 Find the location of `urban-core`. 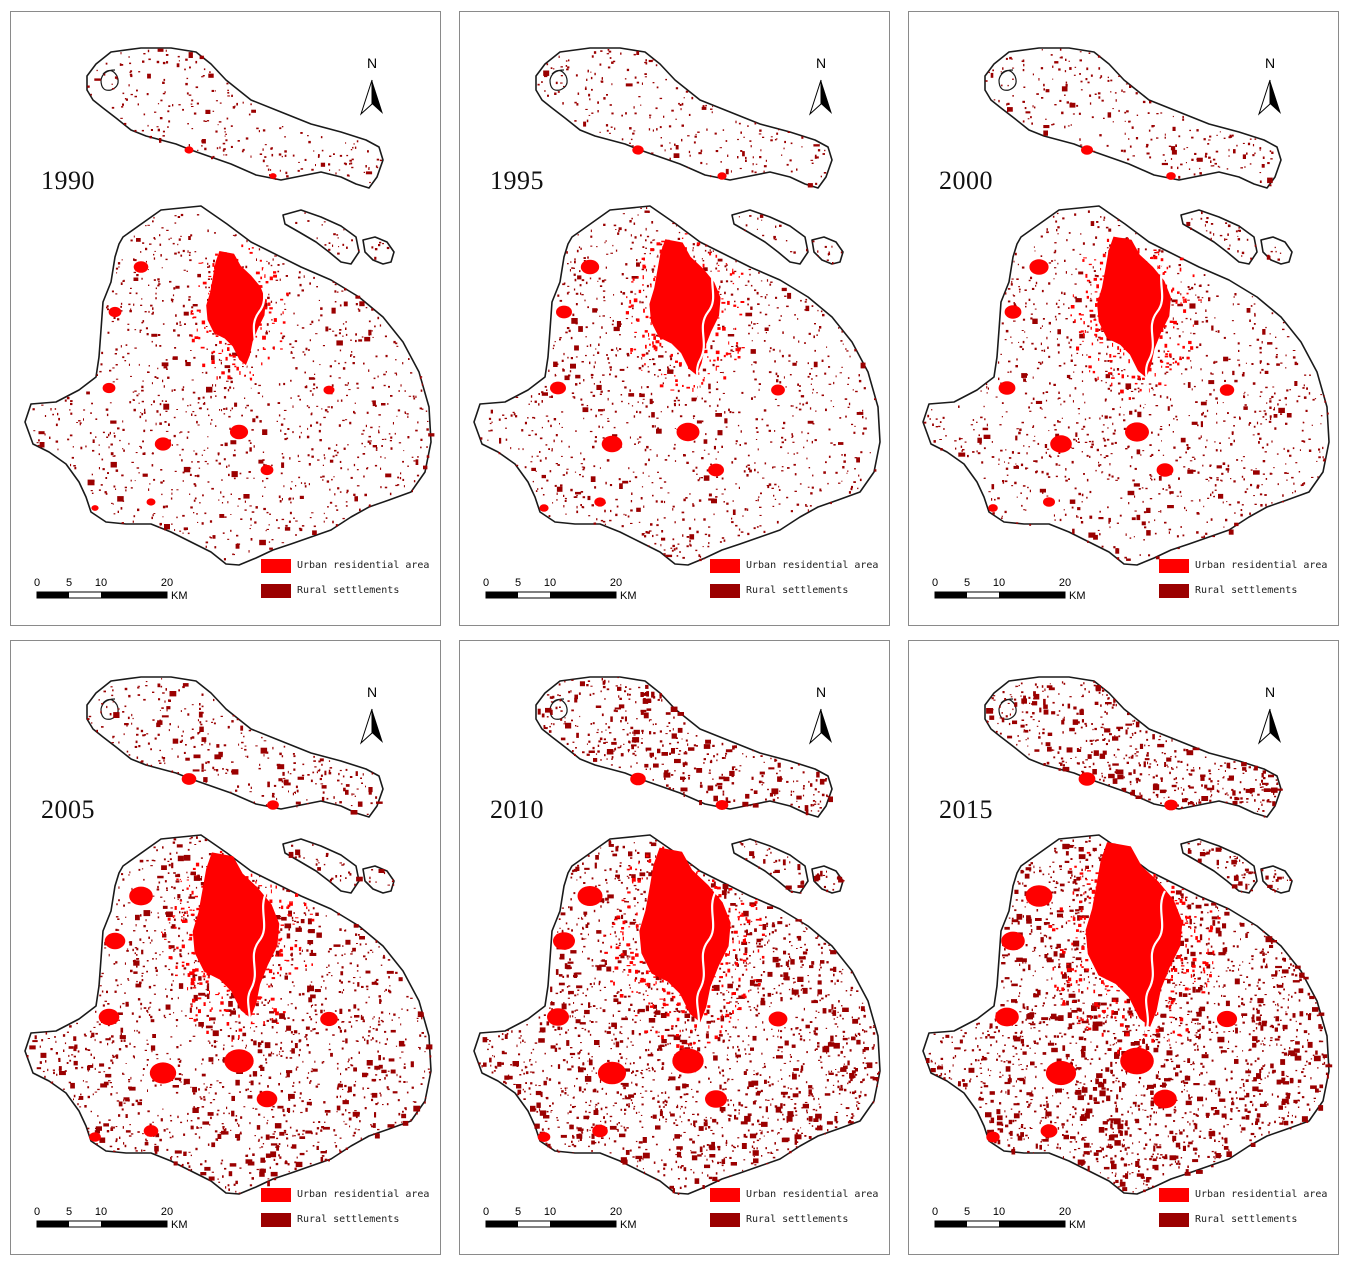

urban-core is located at coordinates (236, 308).